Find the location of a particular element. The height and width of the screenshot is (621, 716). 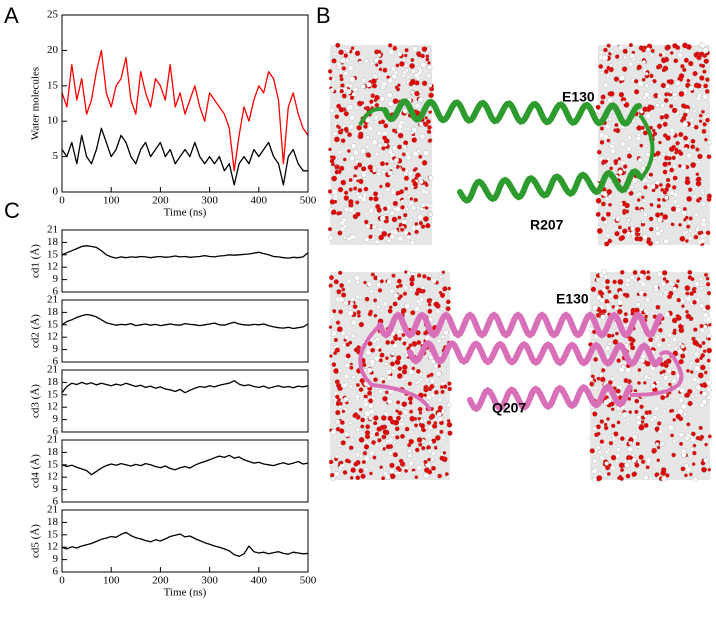

y-tick-label: 21 is located at coordinates (52, 370).